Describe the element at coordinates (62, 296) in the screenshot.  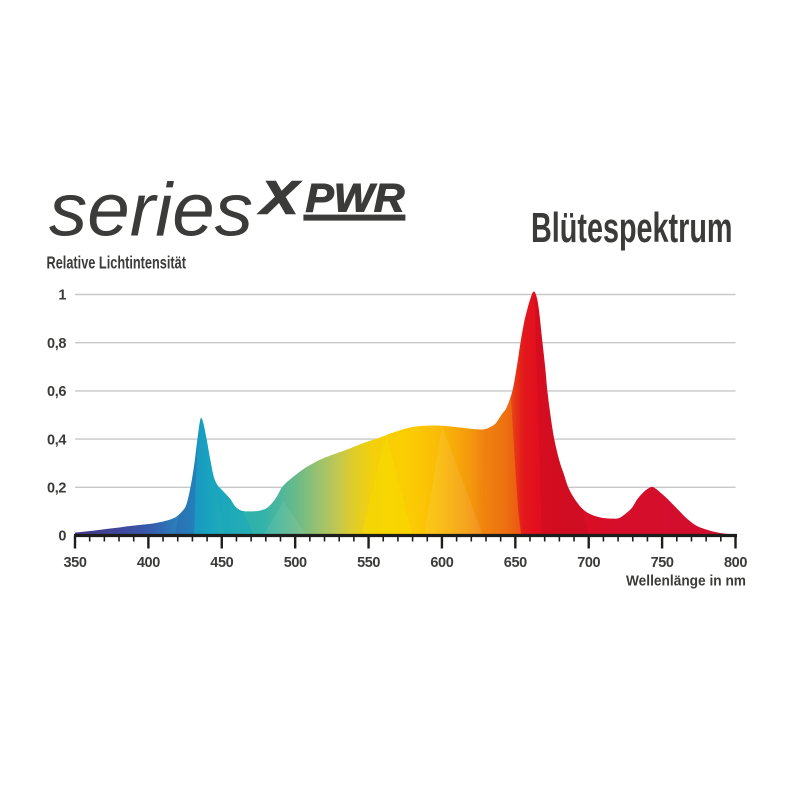
I see `svg-text: 1` at that location.